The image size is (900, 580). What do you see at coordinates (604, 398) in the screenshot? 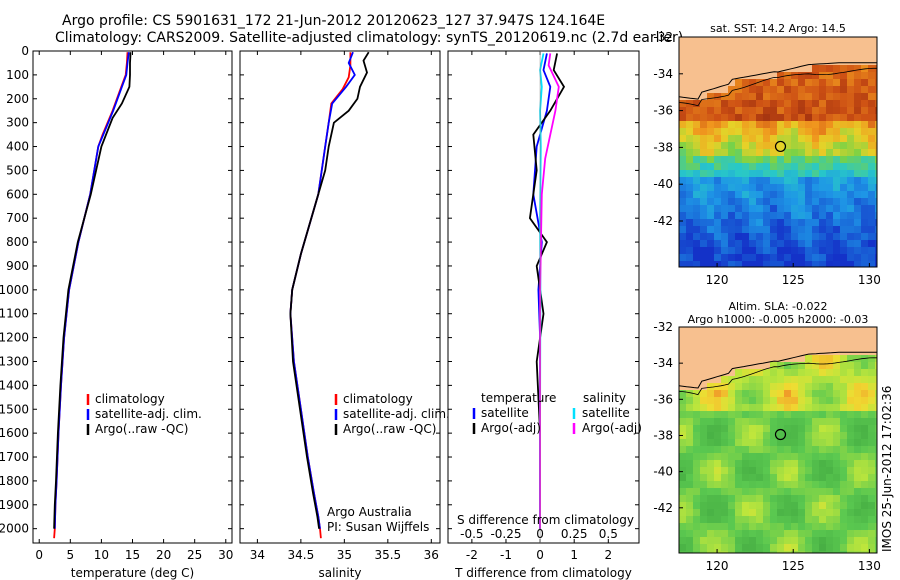
I see `difference-legend-title: salinity` at bounding box center [604, 398].